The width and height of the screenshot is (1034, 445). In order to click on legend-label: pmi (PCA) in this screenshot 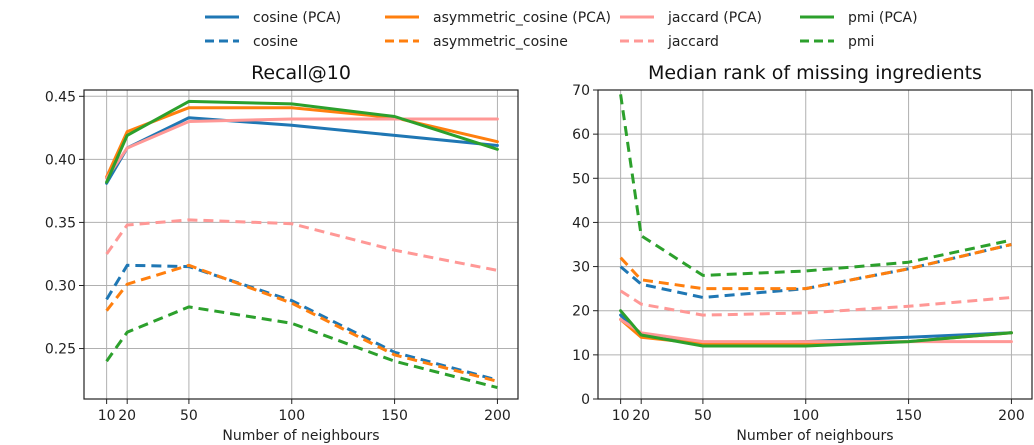, I will do `click(883, 18)`.